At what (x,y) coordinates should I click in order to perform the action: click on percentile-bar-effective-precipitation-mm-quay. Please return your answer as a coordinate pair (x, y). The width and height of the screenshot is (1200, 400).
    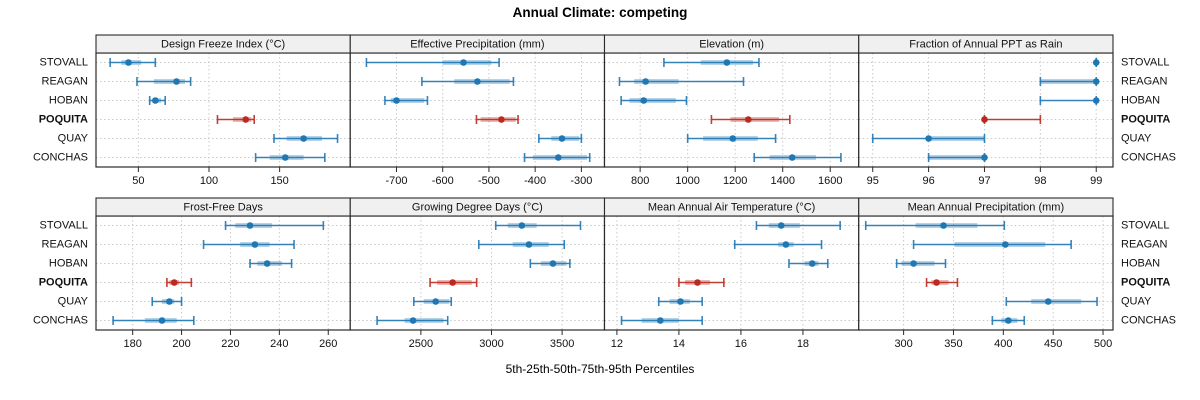
    Looking at the image, I should click on (560, 138).